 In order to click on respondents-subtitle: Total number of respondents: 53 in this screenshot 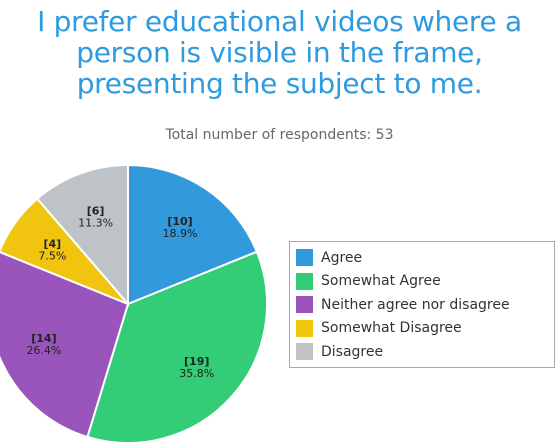, I will do `click(279, 135)`.